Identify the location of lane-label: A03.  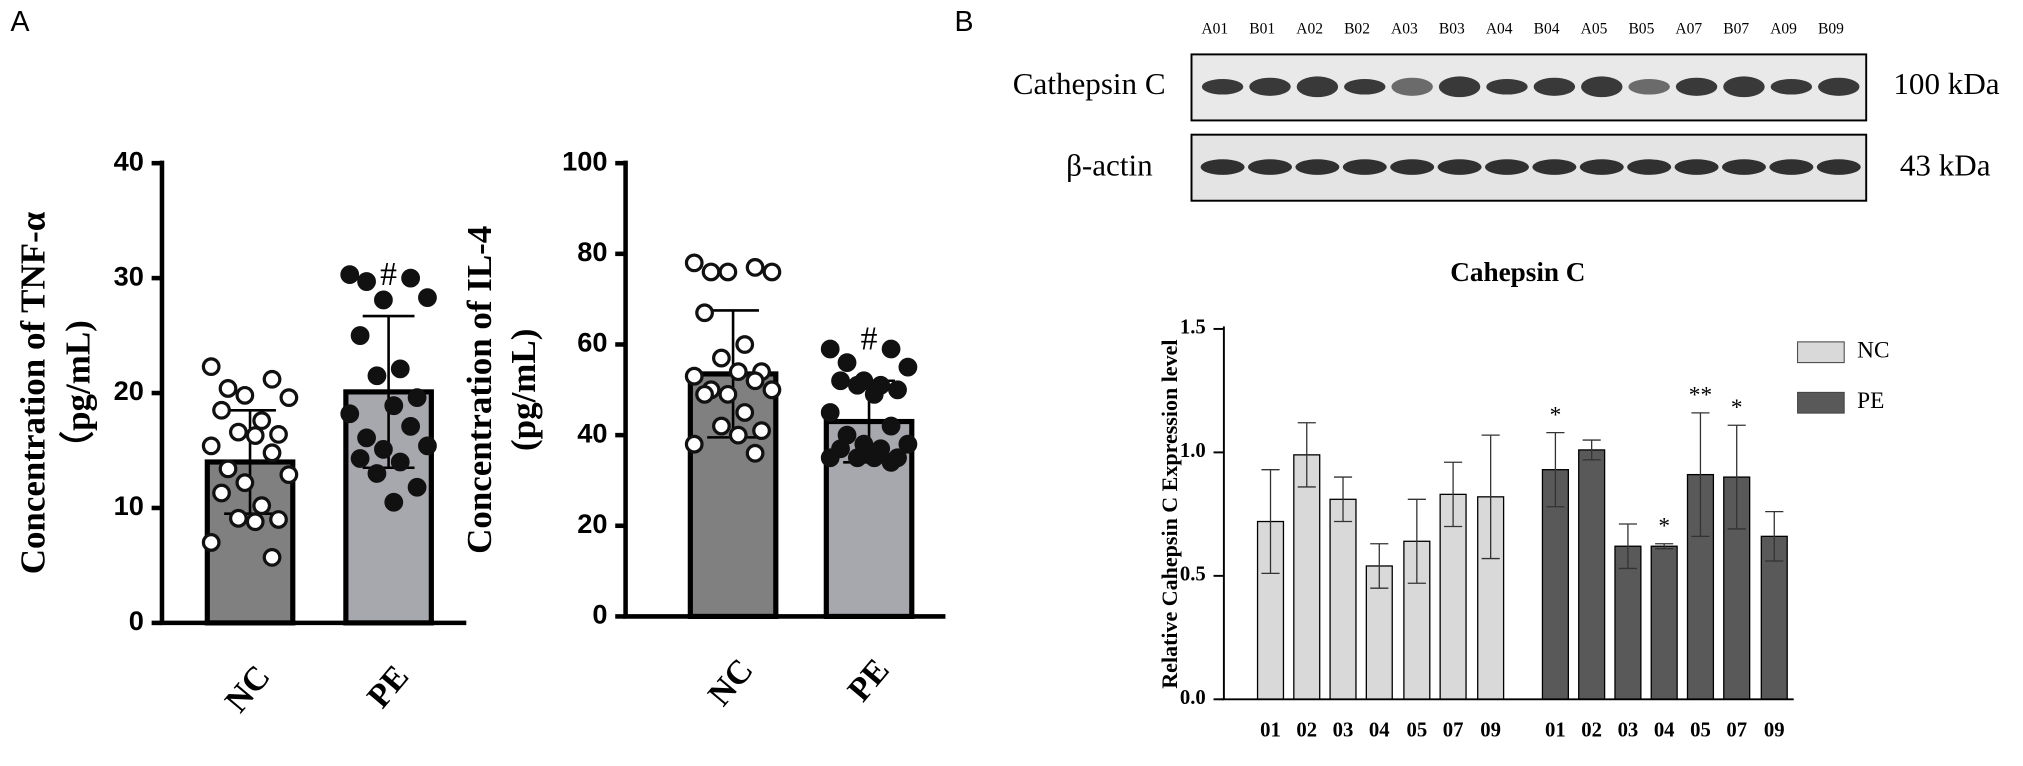
(1404, 28).